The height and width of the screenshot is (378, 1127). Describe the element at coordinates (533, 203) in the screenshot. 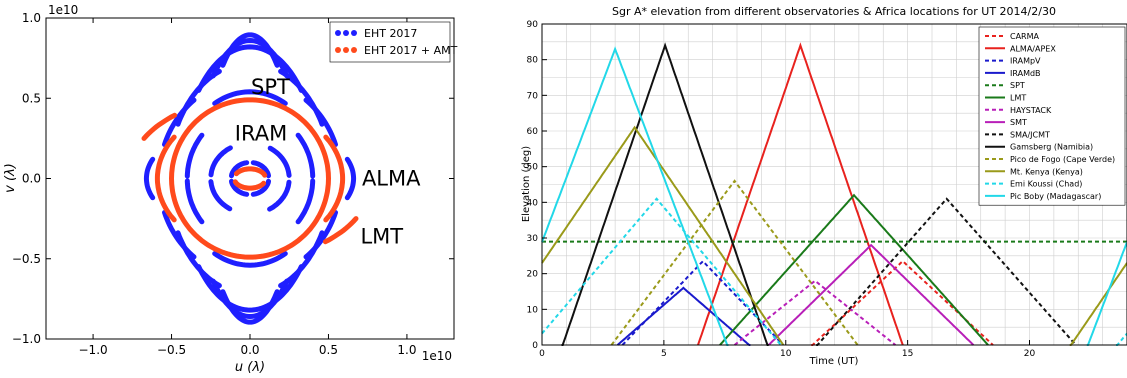

I see `elevation-y-tick-label: 40` at that location.